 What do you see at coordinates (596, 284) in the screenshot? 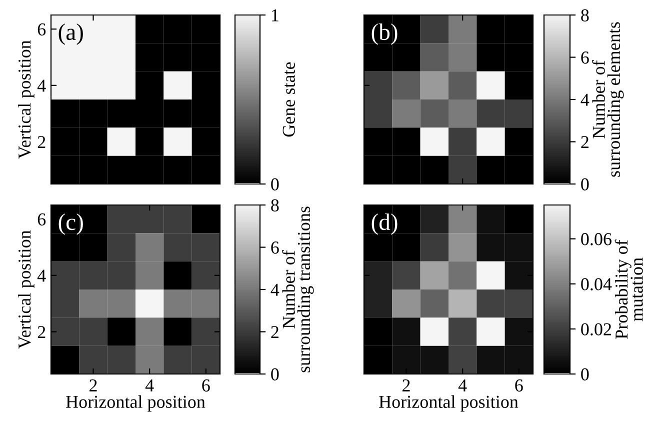
I see `color-bar-label: 0.04` at bounding box center [596, 284].